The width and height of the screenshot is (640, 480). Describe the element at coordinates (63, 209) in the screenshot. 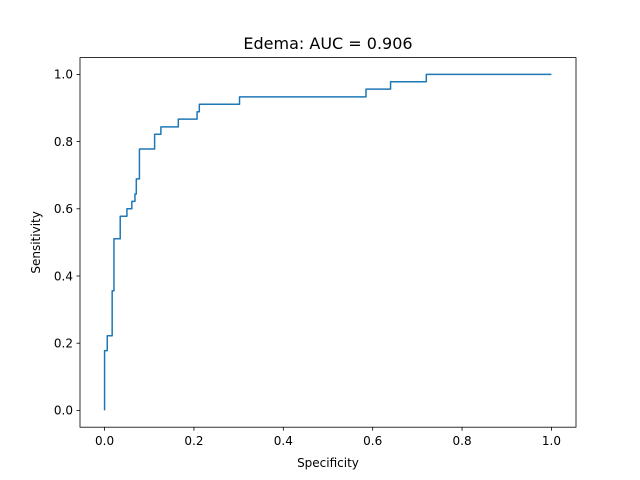

I see `y-tick-label: 0.6` at that location.